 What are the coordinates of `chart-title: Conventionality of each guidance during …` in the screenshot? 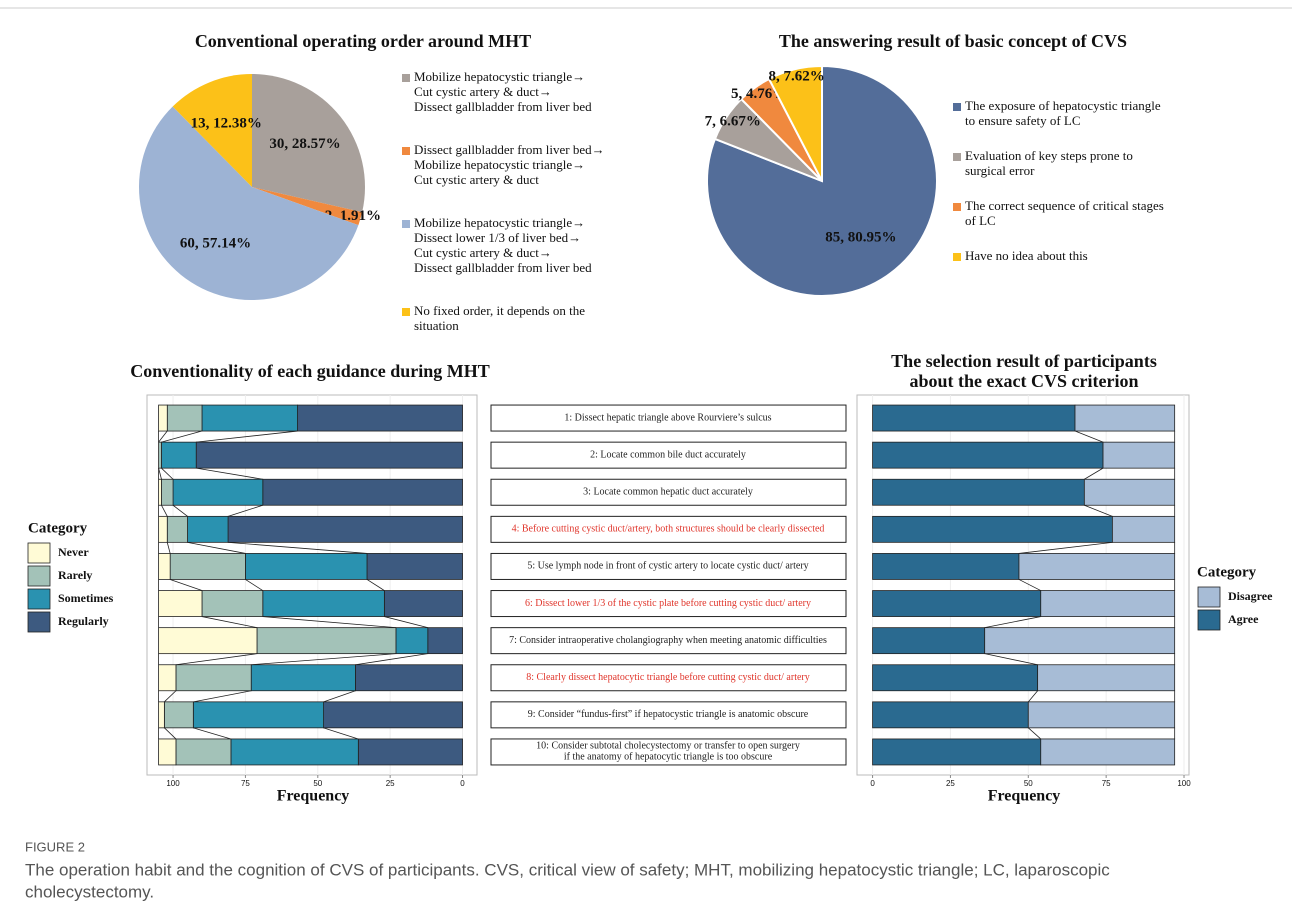 It's located at (310, 371).